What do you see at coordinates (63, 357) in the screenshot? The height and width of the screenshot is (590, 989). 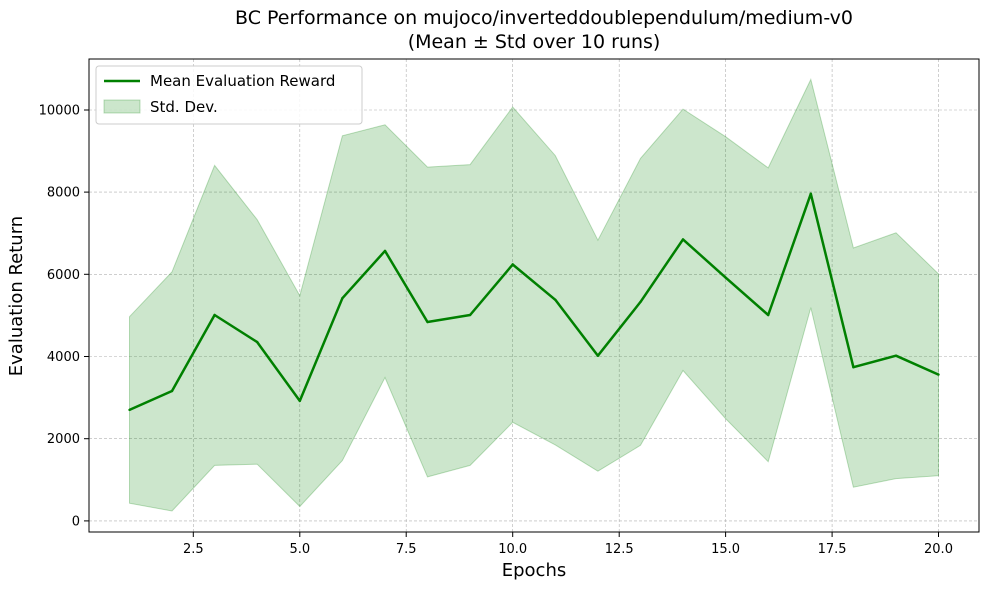 I see `y-tick-label: 4000` at bounding box center [63, 357].